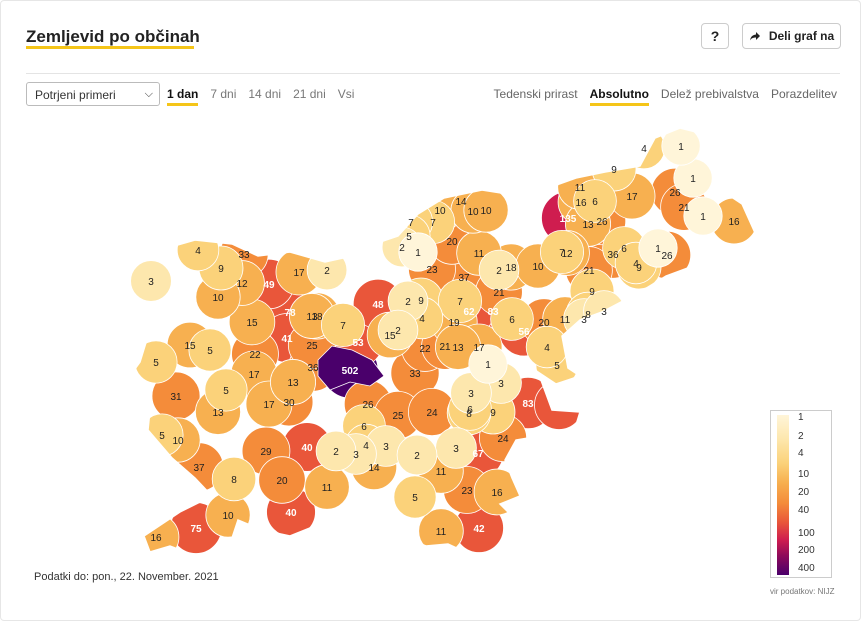 This screenshot has width=863, height=623. I want to click on share-button: Deli graf na, so click(791, 36).